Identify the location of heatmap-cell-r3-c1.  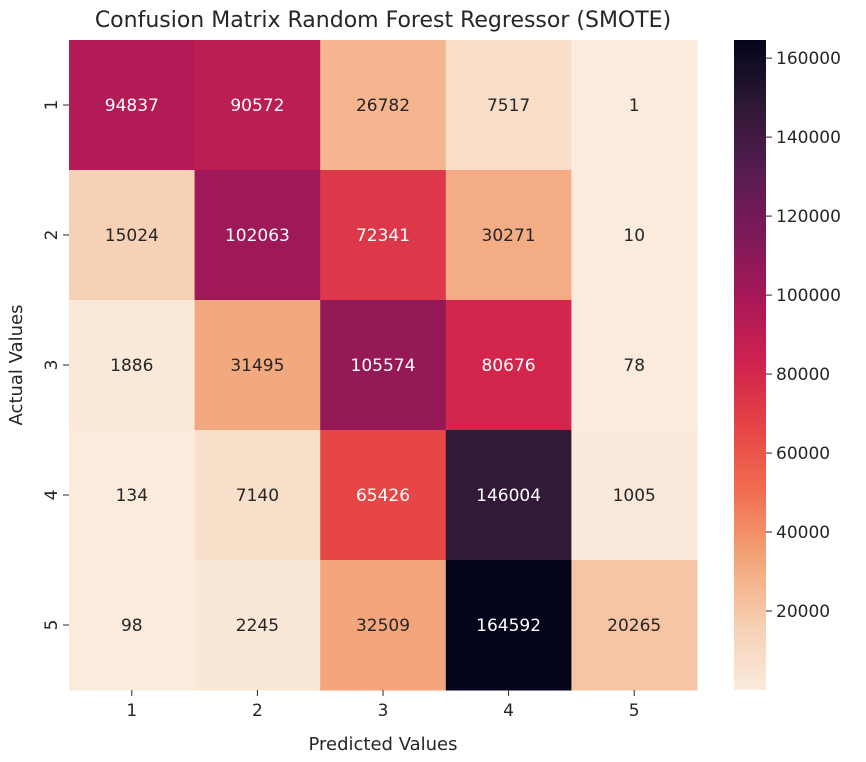
(132, 365).